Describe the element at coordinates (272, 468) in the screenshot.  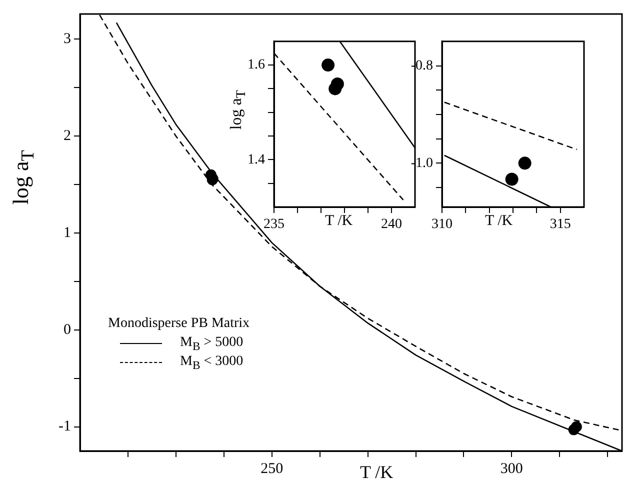
I see `x-tick-label: 250` at that location.